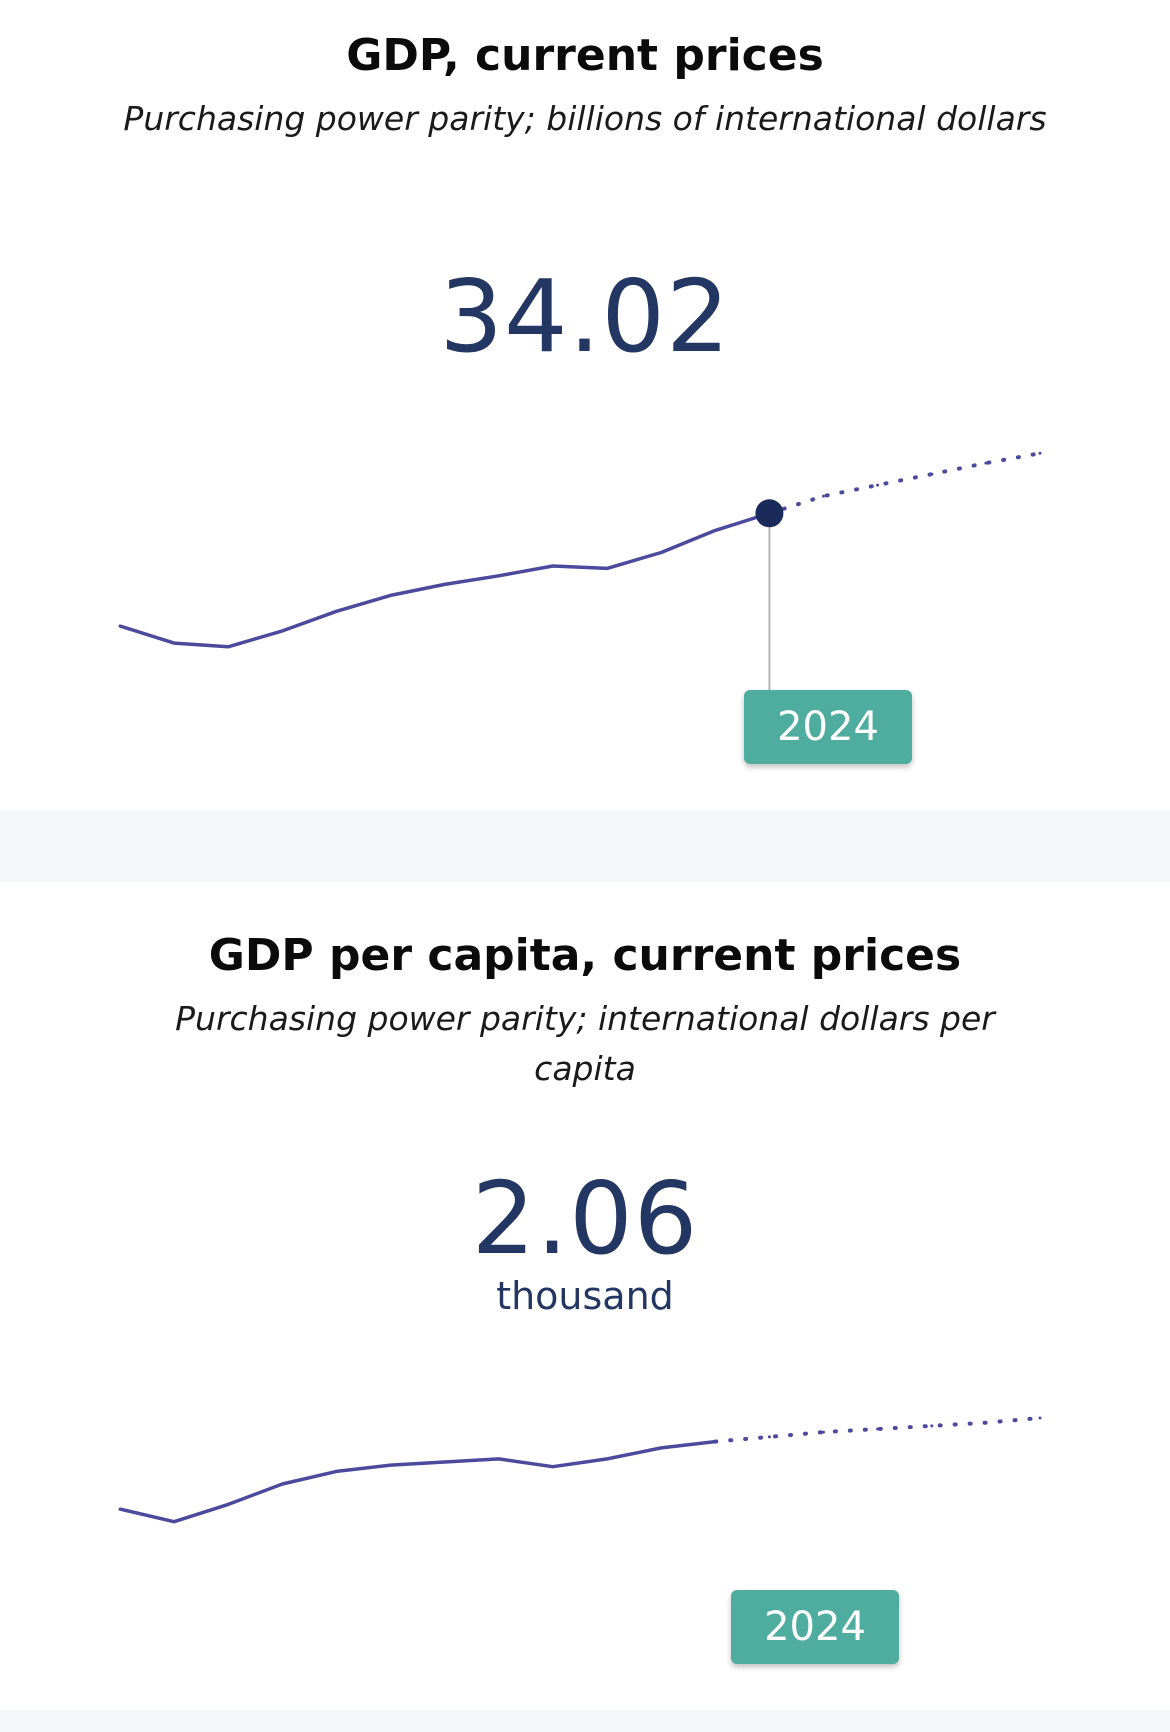 Image resolution: width=1170 pixels, height=1732 pixels. Describe the element at coordinates (769, 1437) in the screenshot. I see `data-point-2024` at that location.